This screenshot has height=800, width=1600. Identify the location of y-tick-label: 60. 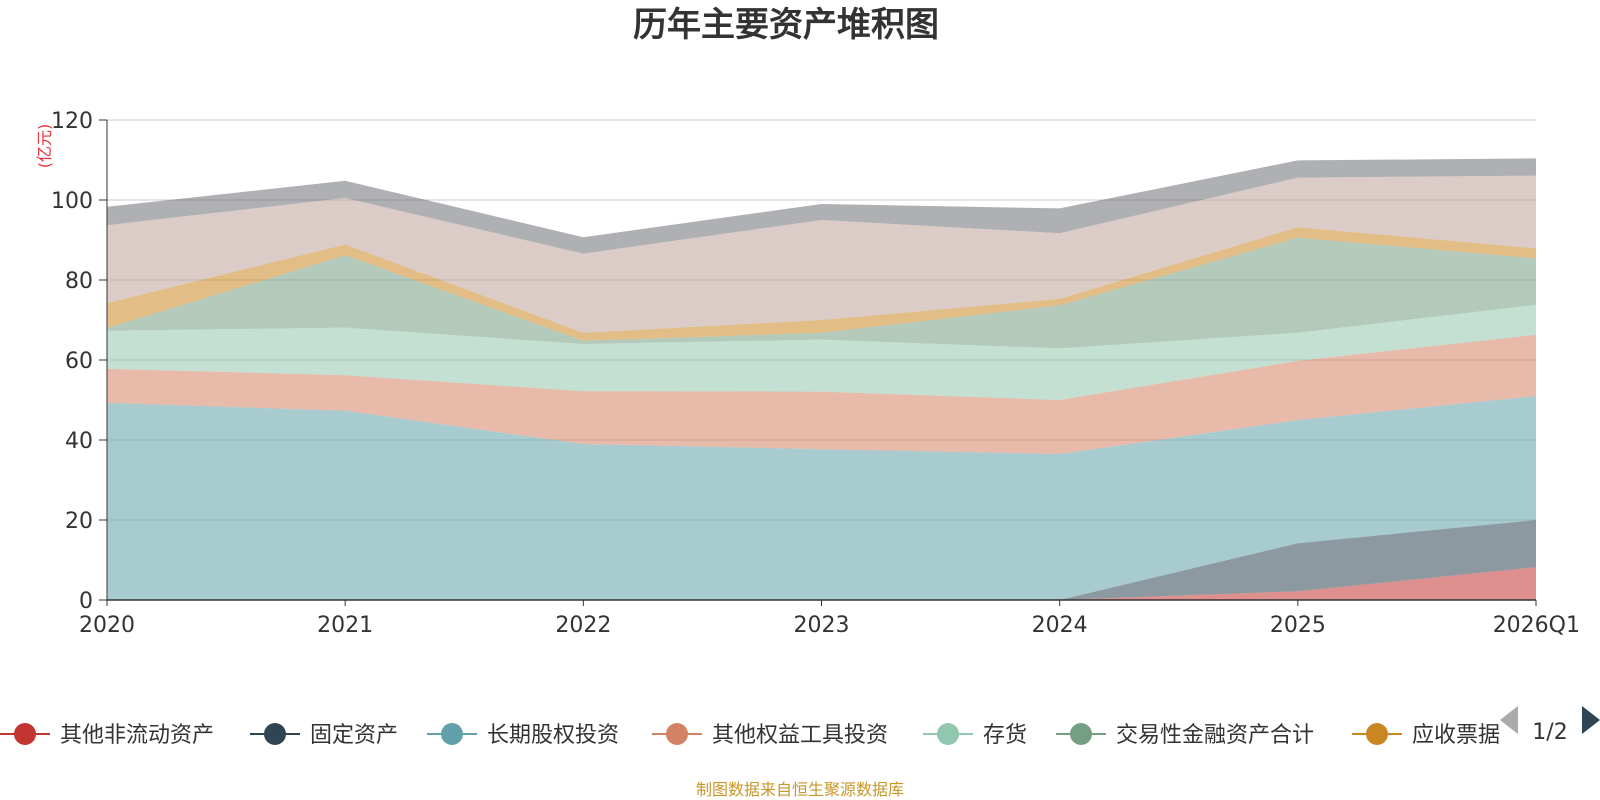
(79, 361).